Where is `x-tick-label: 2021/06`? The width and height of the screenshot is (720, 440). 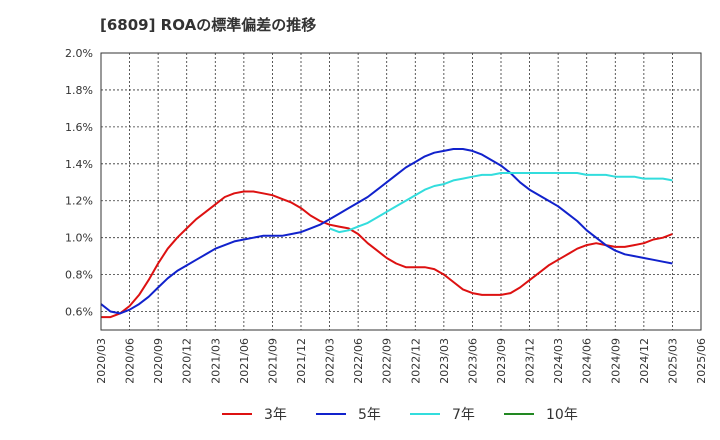
x-tick-label: 2021/06 is located at coordinates (244, 361).